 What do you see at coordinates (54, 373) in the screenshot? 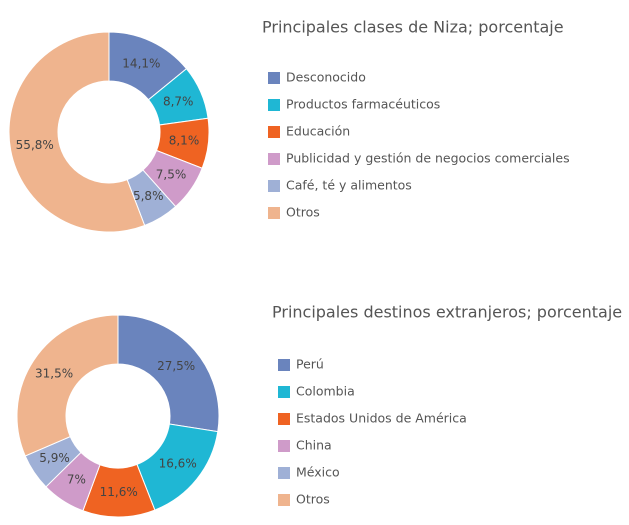
I see `value-label: 31,5%` at bounding box center [54, 373].